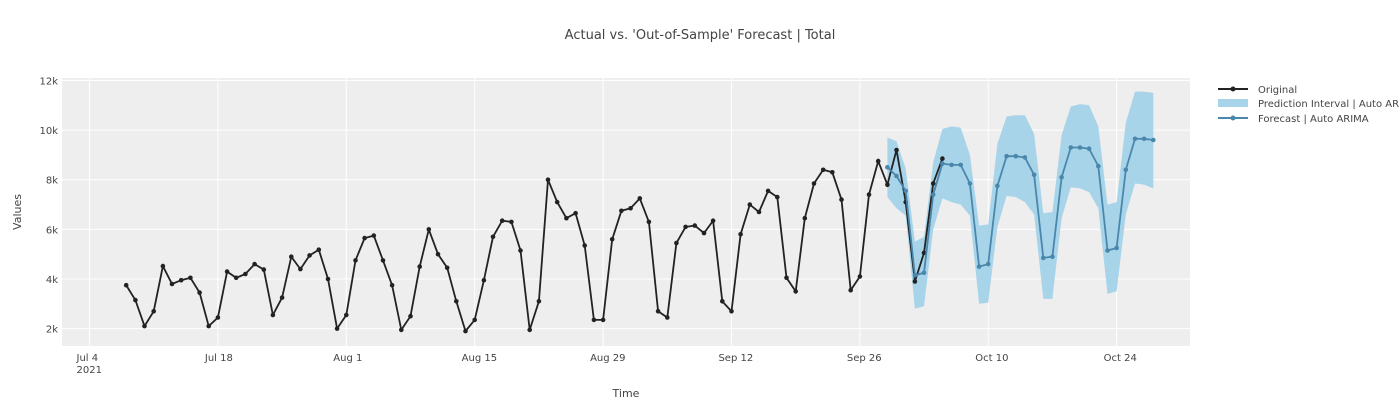 This screenshot has height=409, width=1400. What do you see at coordinates (48, 205) in the screenshot?
I see `y-axis-ticks: 2k 4k 6k 8k 10k 12k` at bounding box center [48, 205].